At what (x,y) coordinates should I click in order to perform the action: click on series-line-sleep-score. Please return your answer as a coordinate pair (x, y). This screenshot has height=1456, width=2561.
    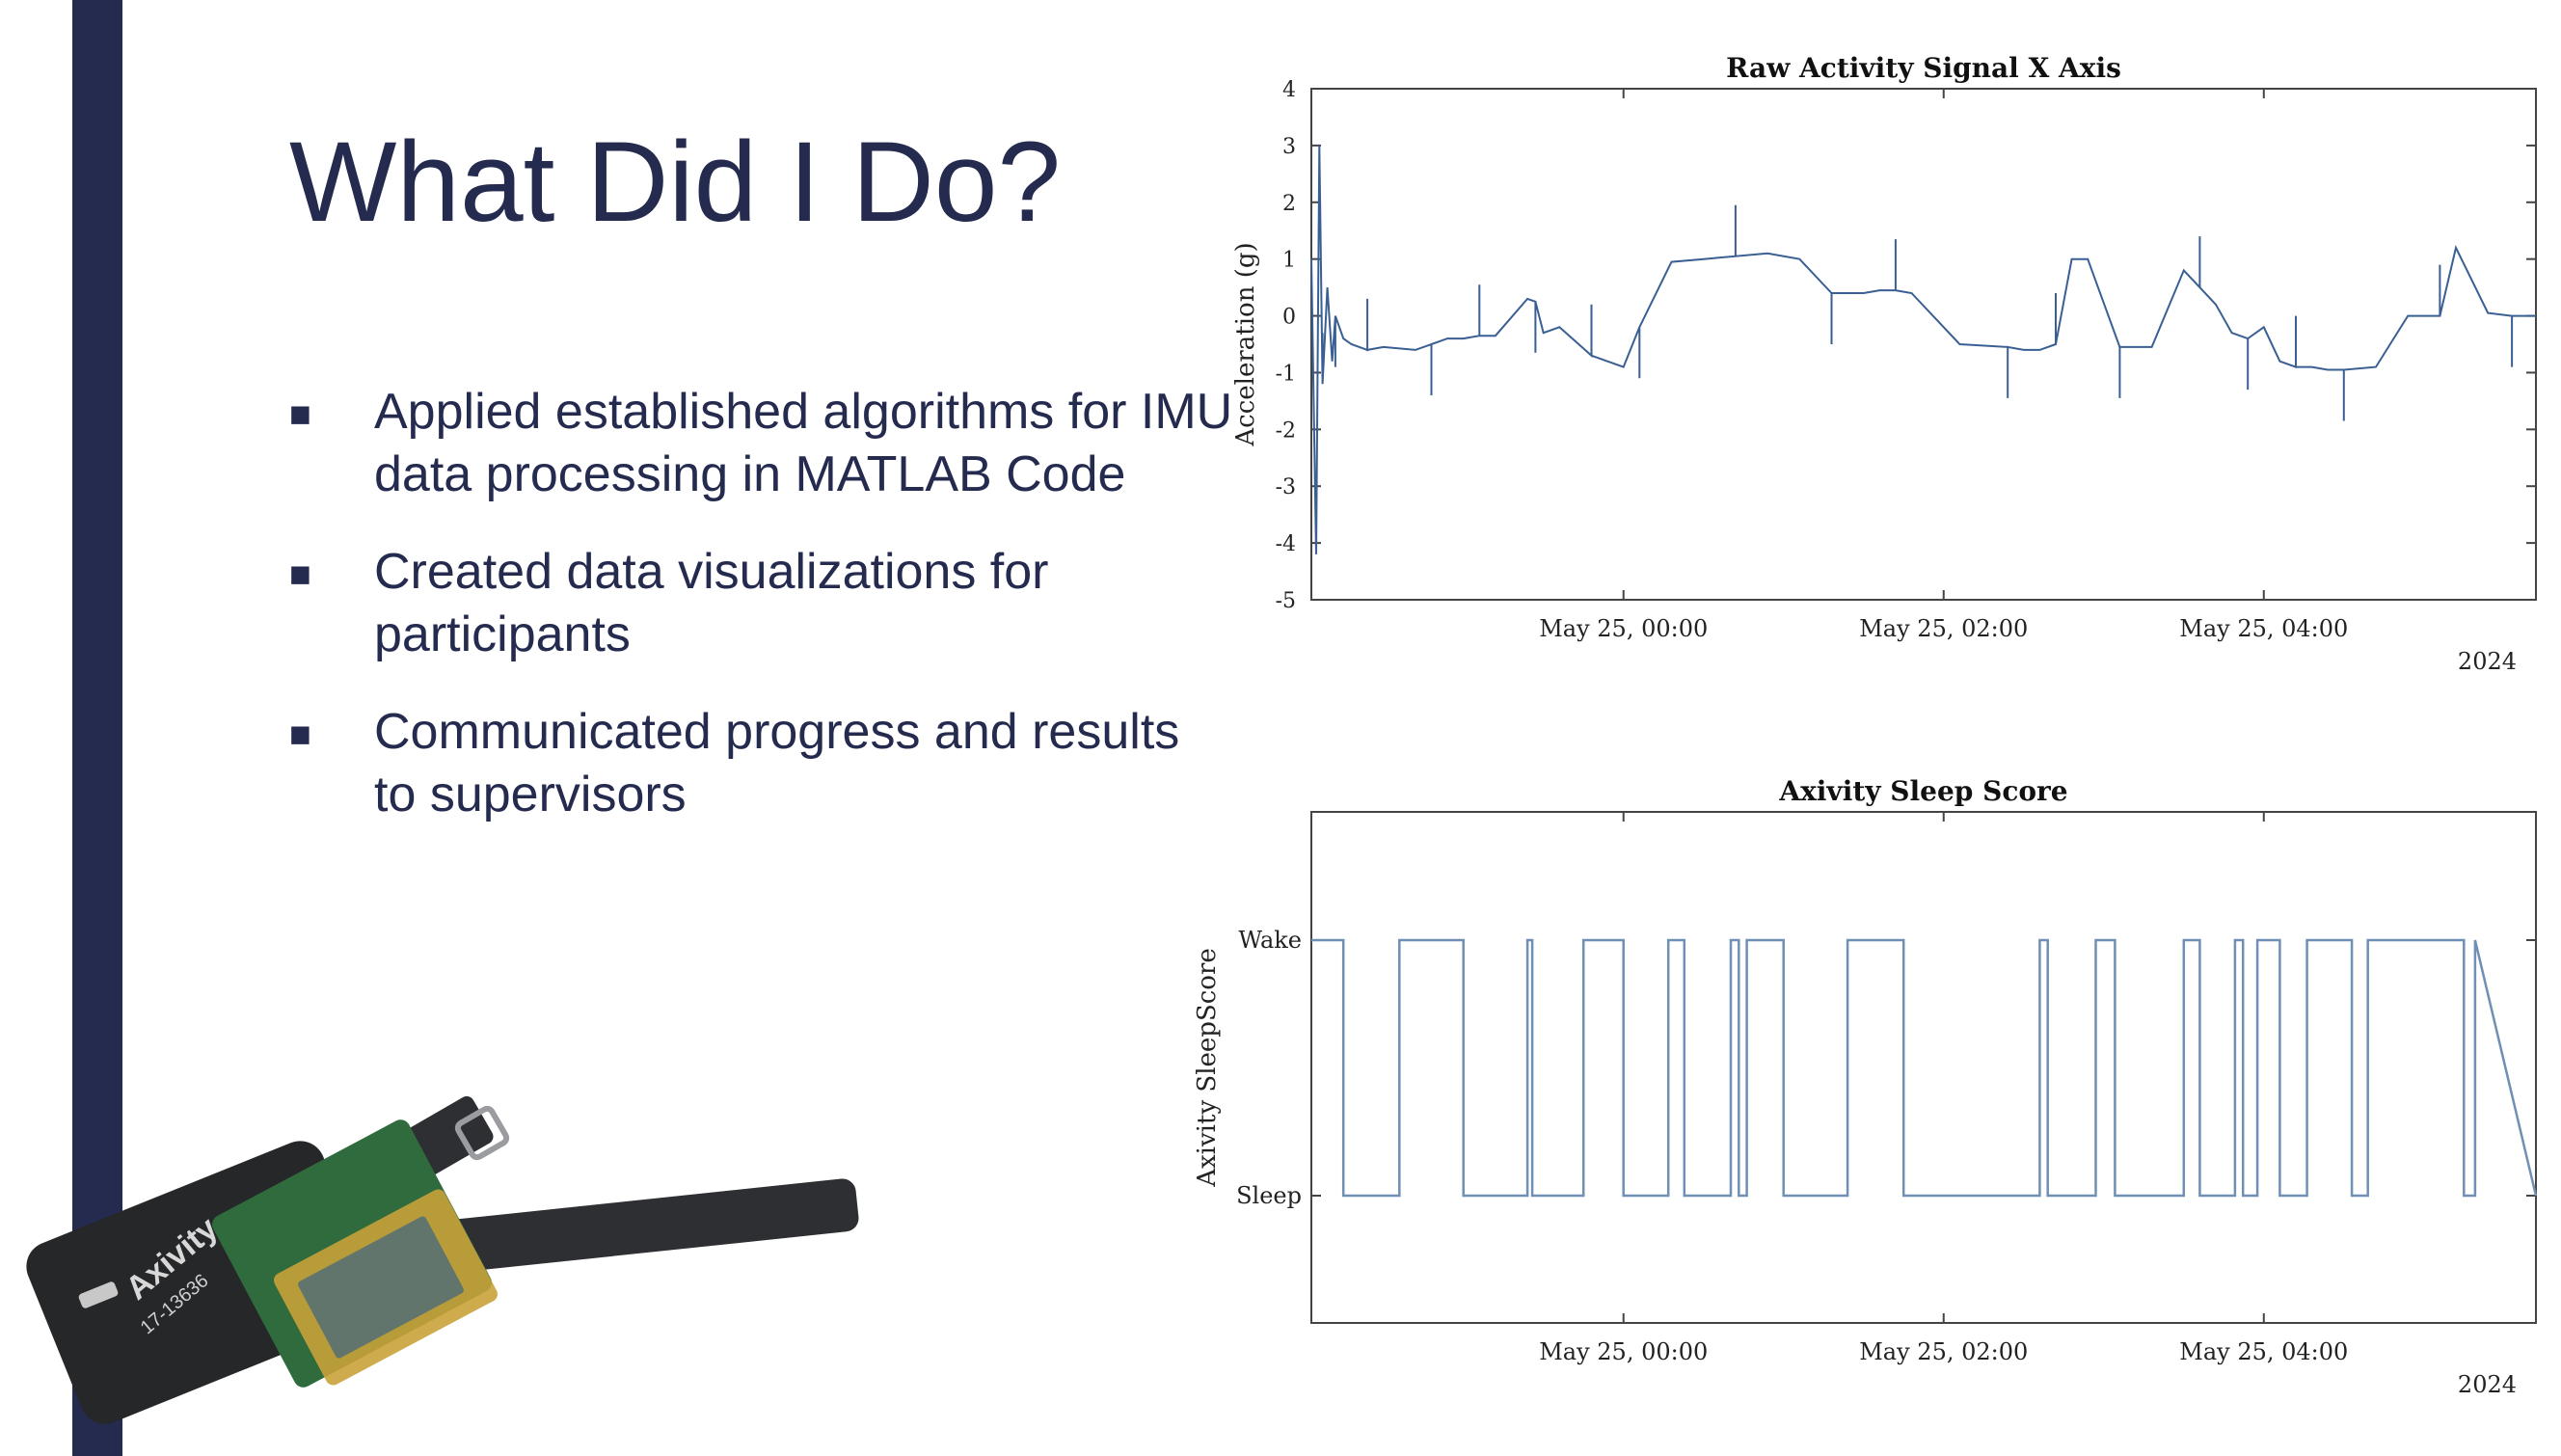
    Looking at the image, I should click on (1925, 1068).